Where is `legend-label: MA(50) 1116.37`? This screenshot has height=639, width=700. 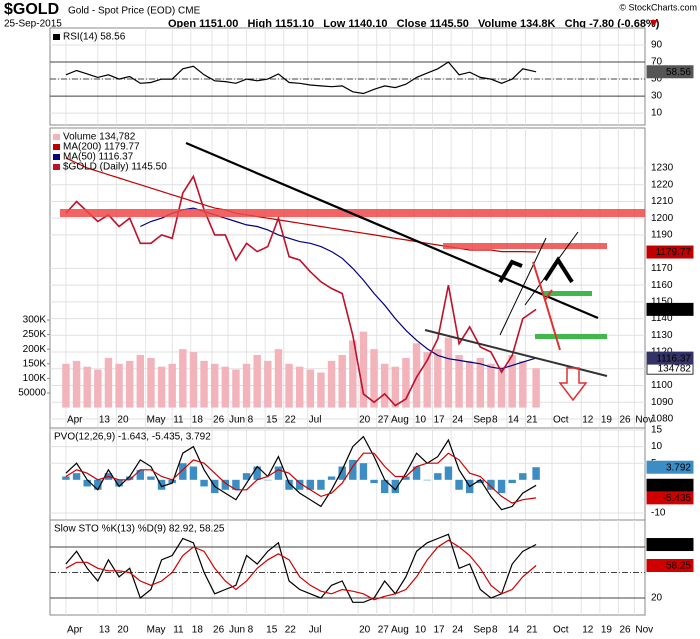 legend-label: MA(50) 1116.37 is located at coordinates (98, 157).